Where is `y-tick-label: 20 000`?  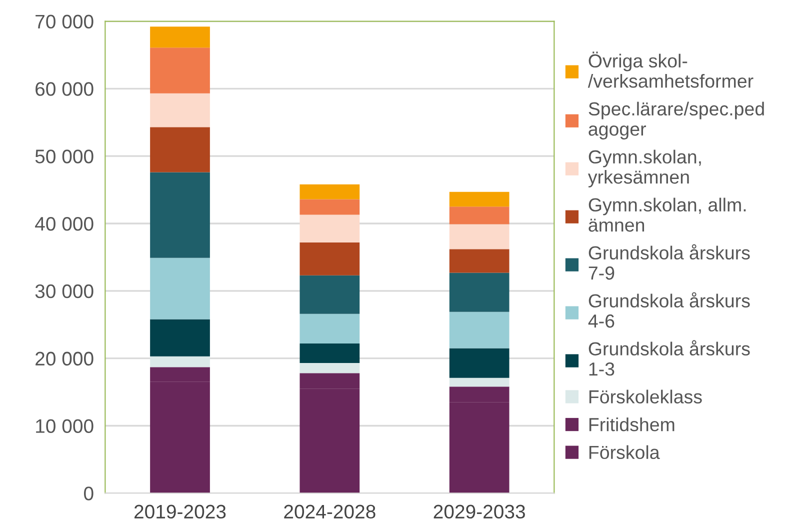 y-tick-label: 20 000 is located at coordinates (65, 359).